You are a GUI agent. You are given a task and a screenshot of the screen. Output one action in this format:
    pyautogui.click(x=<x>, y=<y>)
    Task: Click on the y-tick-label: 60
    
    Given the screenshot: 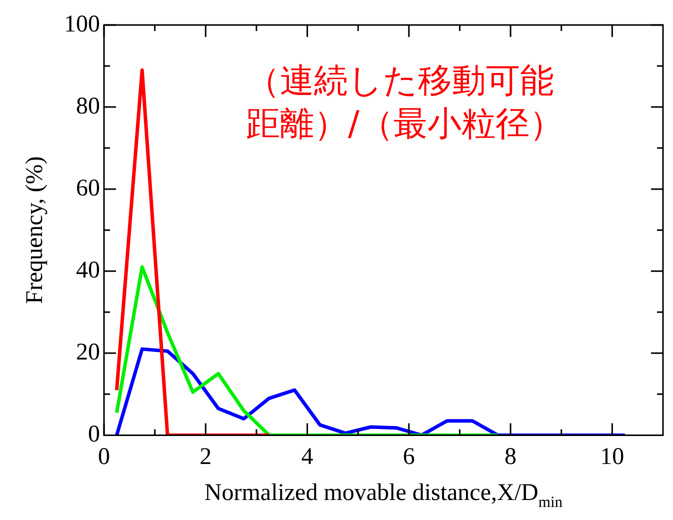 What is the action you would take?
    pyautogui.click(x=88, y=188)
    